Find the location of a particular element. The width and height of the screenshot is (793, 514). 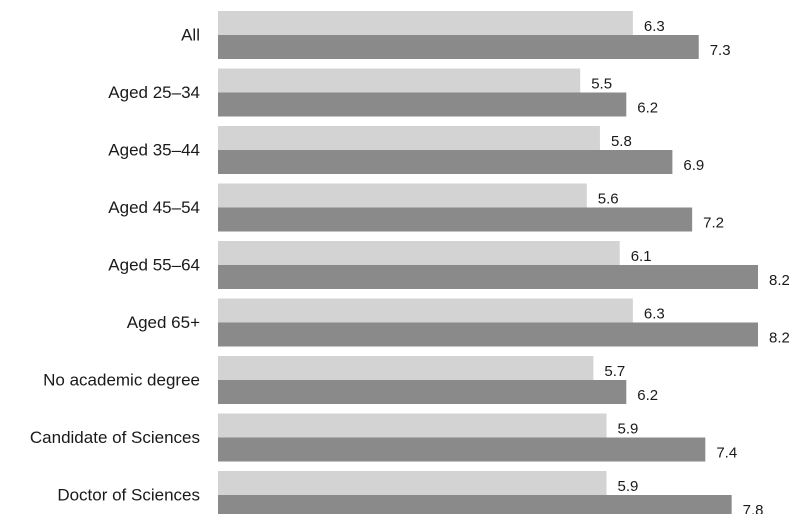

value-label-series-1-no-academic-degree: 5.7 is located at coordinates (614, 371).